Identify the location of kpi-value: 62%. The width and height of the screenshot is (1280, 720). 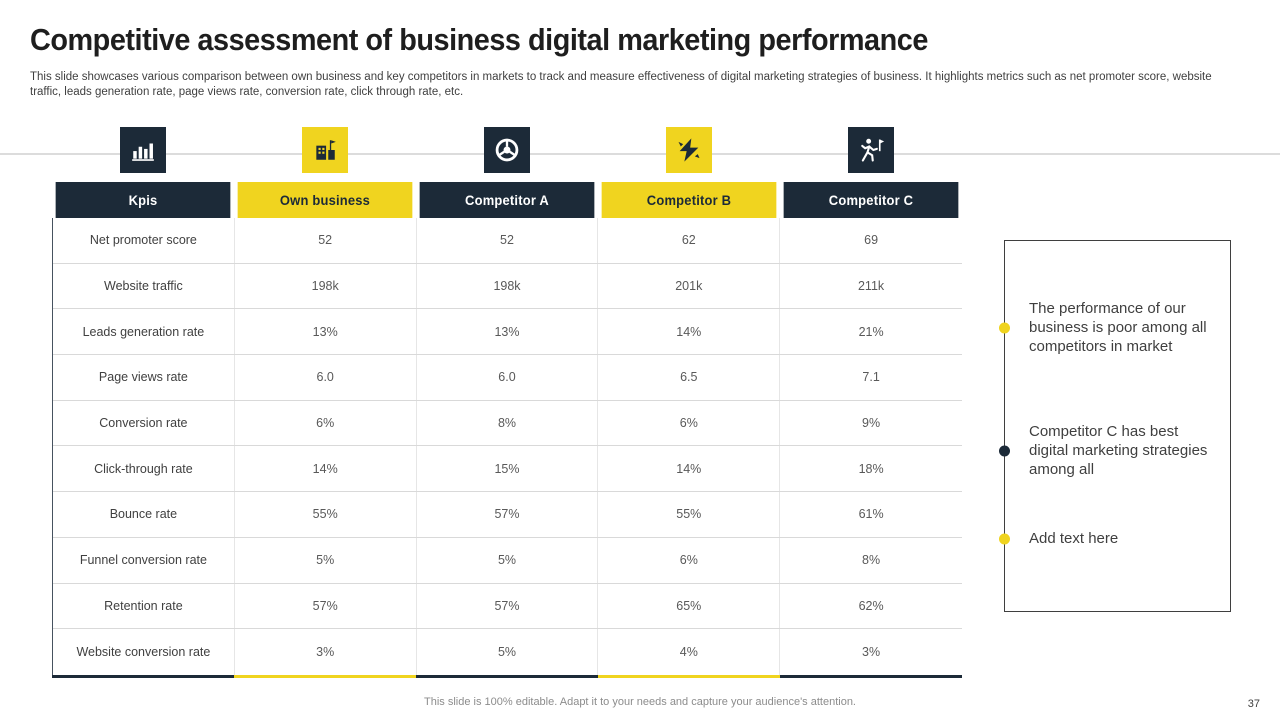
(871, 605).